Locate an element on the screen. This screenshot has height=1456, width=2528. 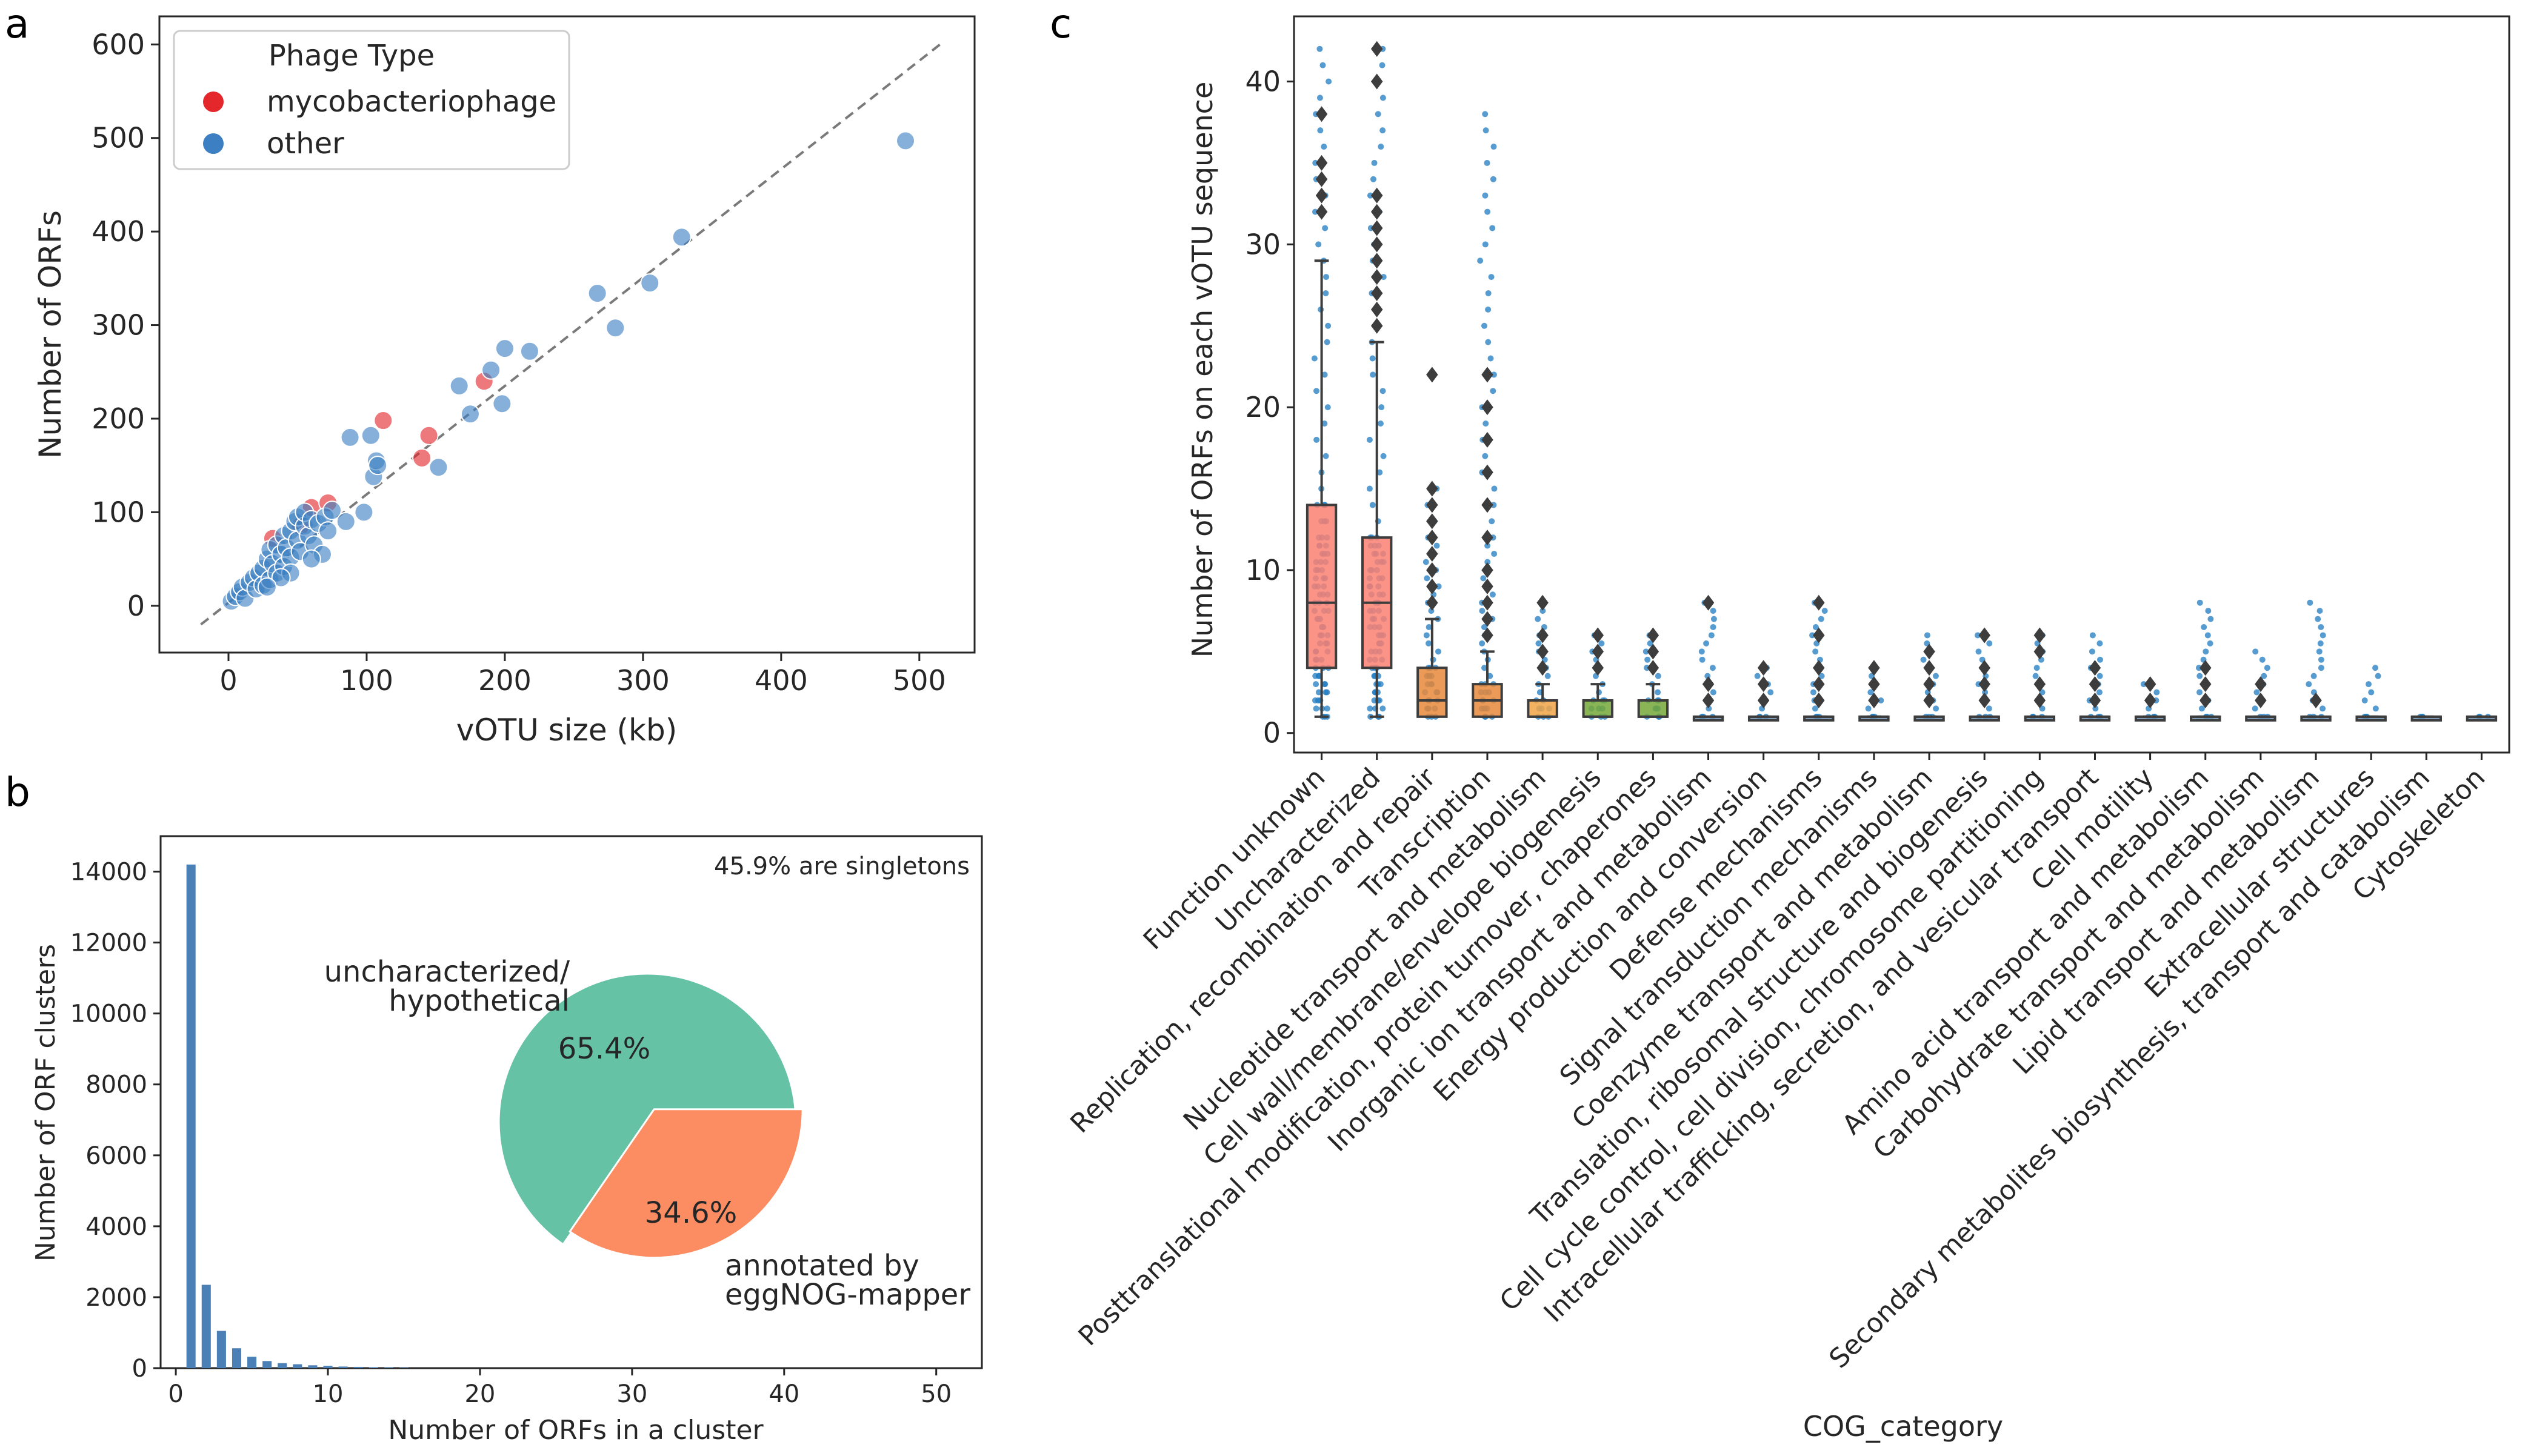
x-tick-label-a: 0 is located at coordinates (228, 680).